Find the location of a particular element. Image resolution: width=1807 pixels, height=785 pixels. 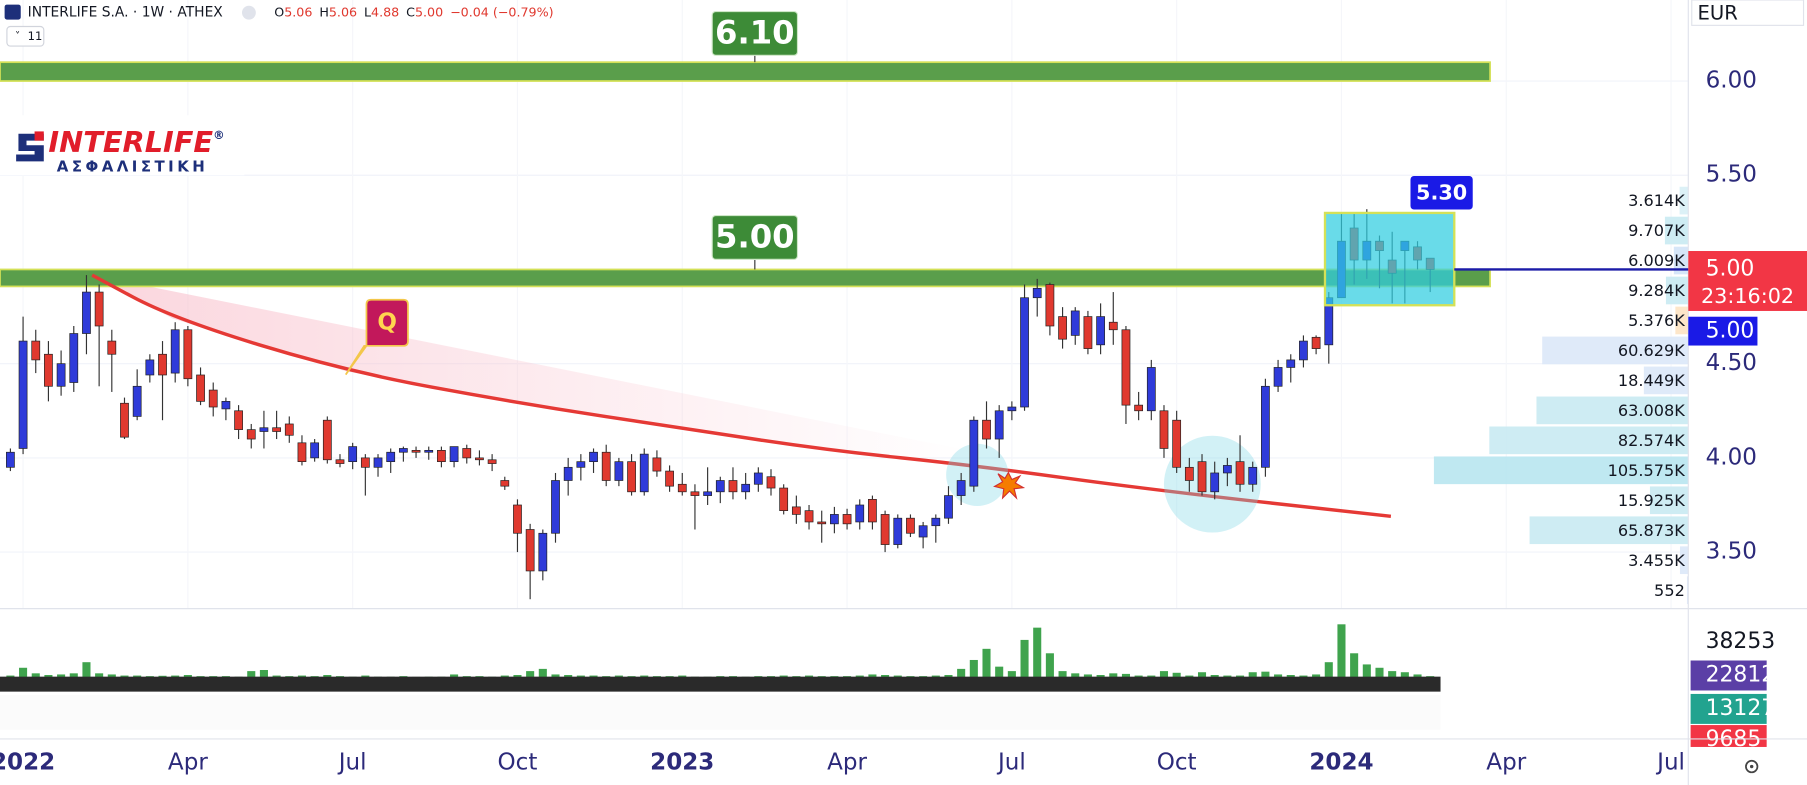

profile-label: 60.629K is located at coordinates (1651, 350).